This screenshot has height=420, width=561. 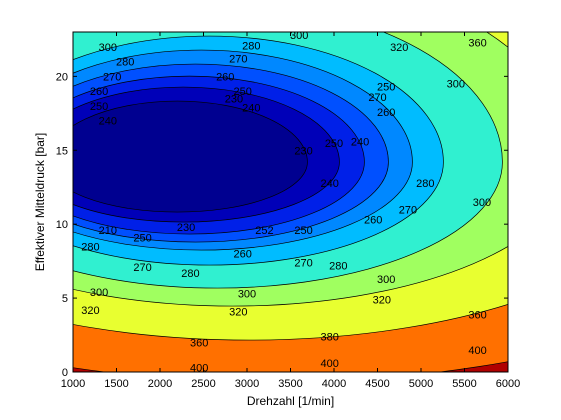 I want to click on x-tick-label: 6000, so click(x=508, y=384).